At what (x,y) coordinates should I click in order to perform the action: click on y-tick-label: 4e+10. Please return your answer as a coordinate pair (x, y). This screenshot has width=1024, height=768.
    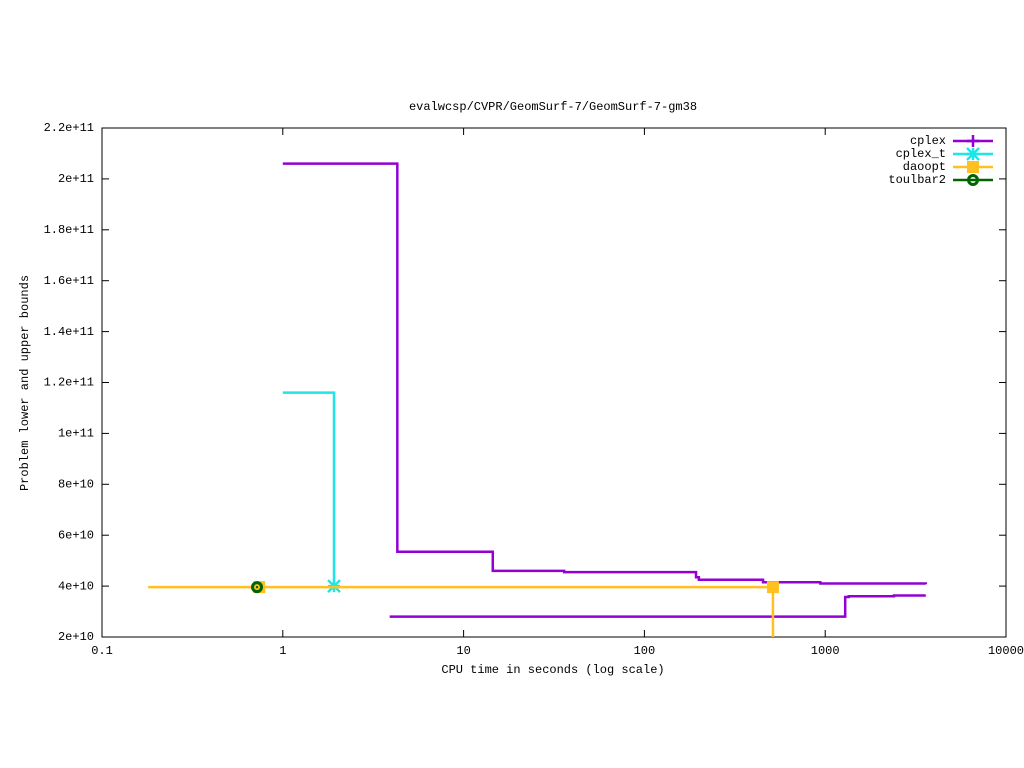
    Looking at the image, I should click on (76, 586).